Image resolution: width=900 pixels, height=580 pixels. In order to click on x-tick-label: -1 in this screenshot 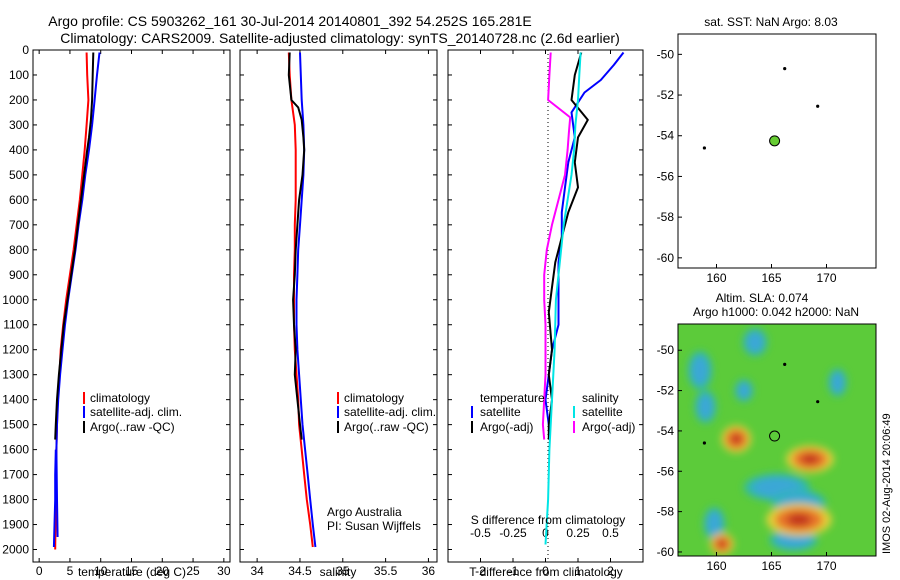, I will do `click(513, 571)`.